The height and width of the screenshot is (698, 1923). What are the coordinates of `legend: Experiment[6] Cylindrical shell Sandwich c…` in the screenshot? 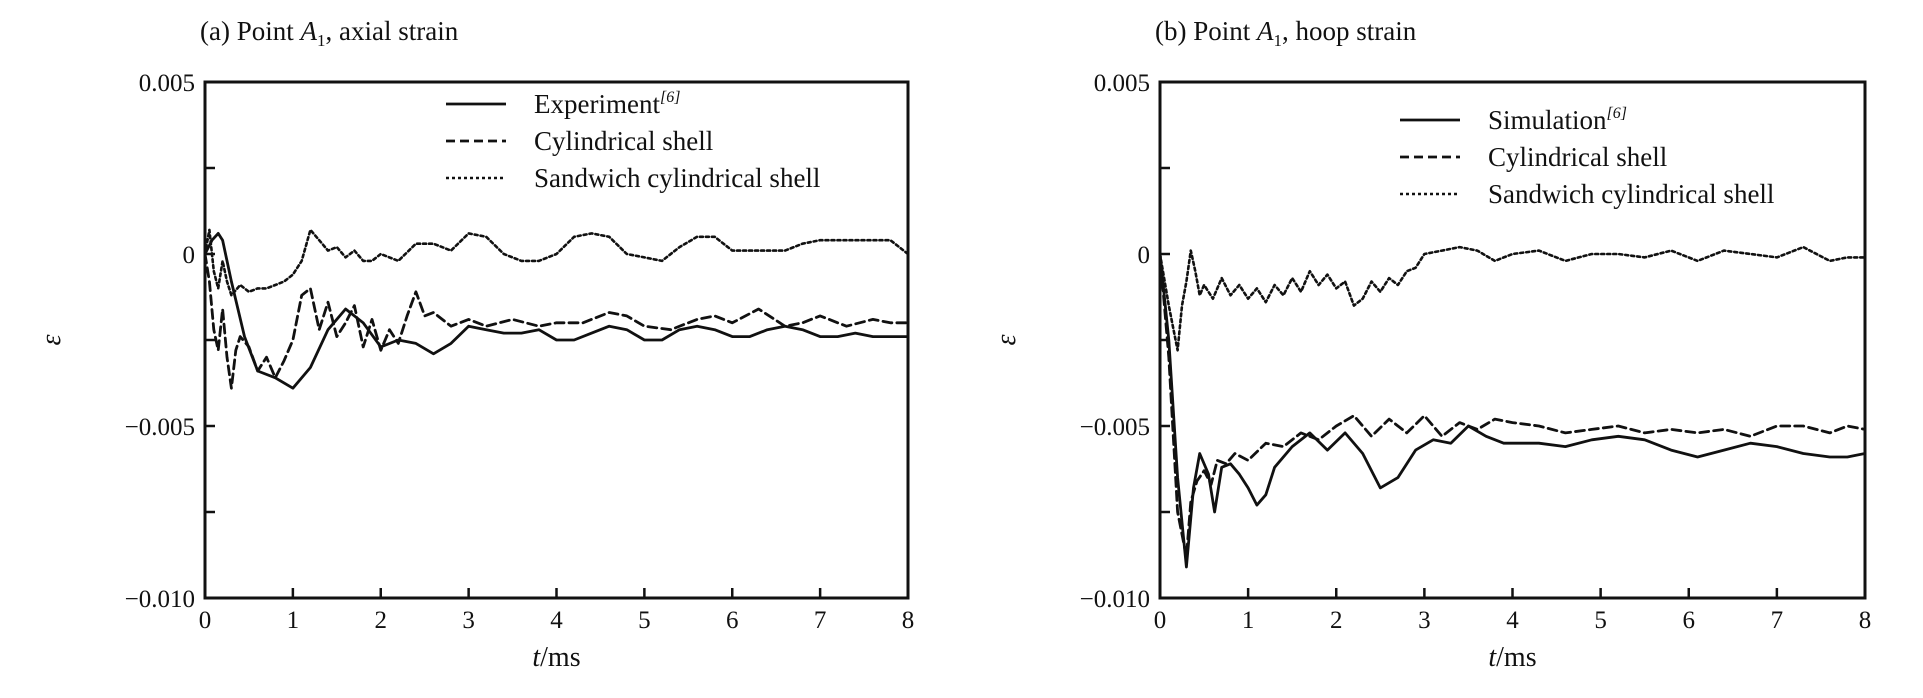 It's located at (633, 141).